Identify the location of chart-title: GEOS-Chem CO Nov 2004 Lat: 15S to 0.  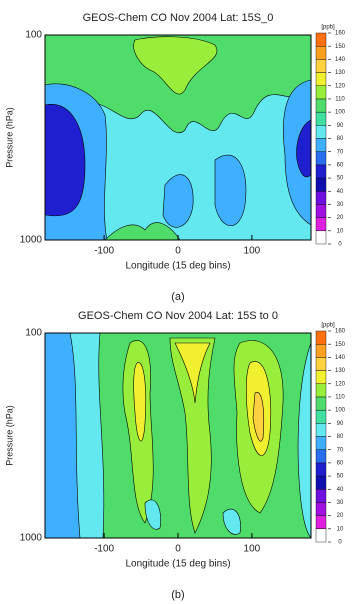
(178, 316).